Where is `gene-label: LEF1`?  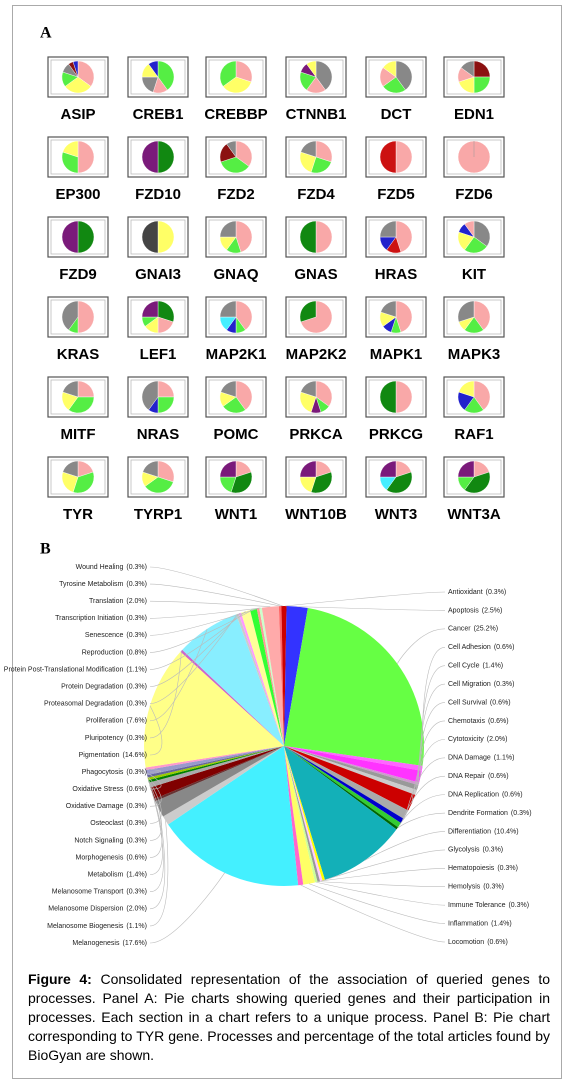
gene-label: LEF1 is located at coordinates (158, 354).